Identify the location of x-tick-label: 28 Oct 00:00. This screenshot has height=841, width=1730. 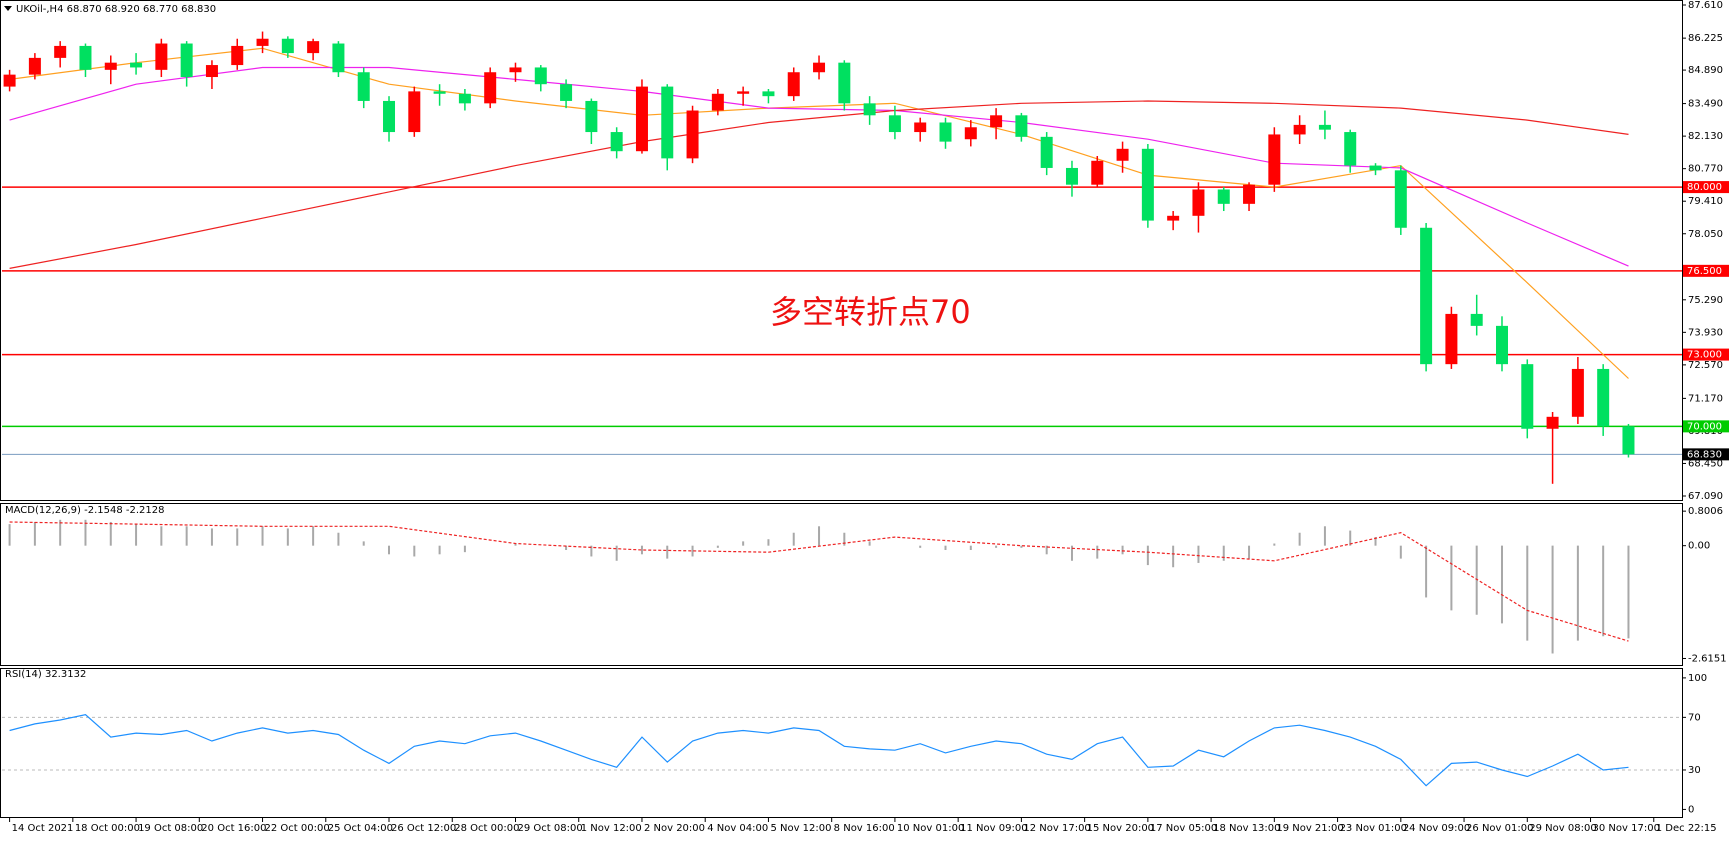
(486, 828).